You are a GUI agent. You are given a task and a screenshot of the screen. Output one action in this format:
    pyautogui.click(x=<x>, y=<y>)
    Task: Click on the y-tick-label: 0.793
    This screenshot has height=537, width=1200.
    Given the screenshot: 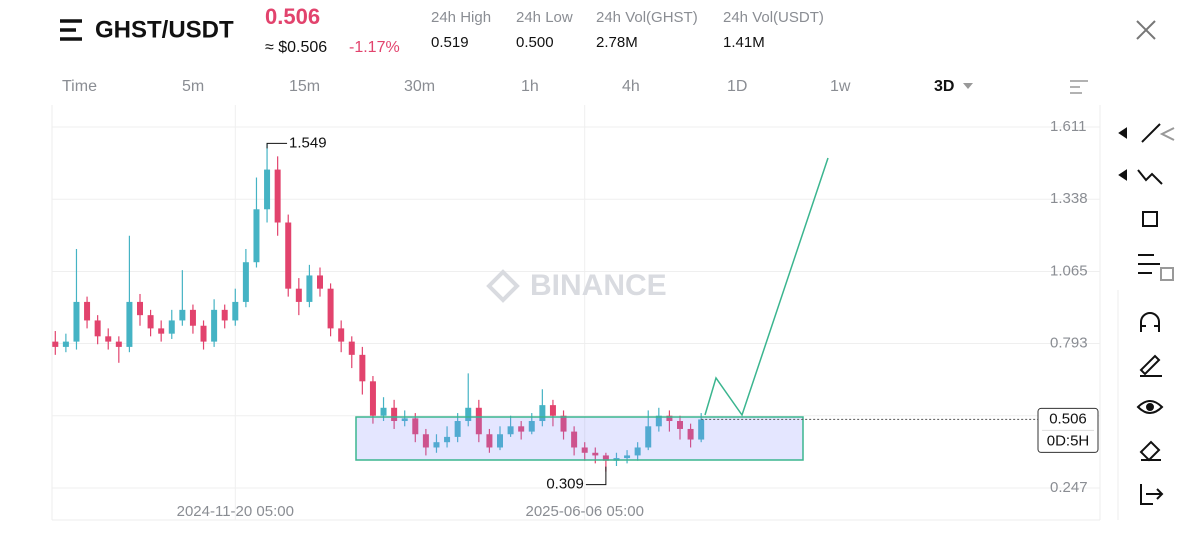 What is the action you would take?
    pyautogui.click(x=1069, y=342)
    